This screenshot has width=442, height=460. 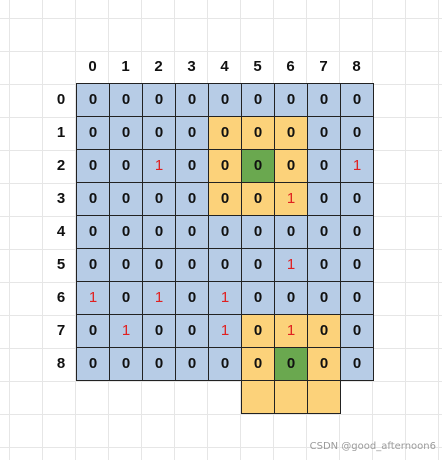 What do you see at coordinates (324, 397) in the screenshot?
I see `overflow-cell-c7` at bounding box center [324, 397].